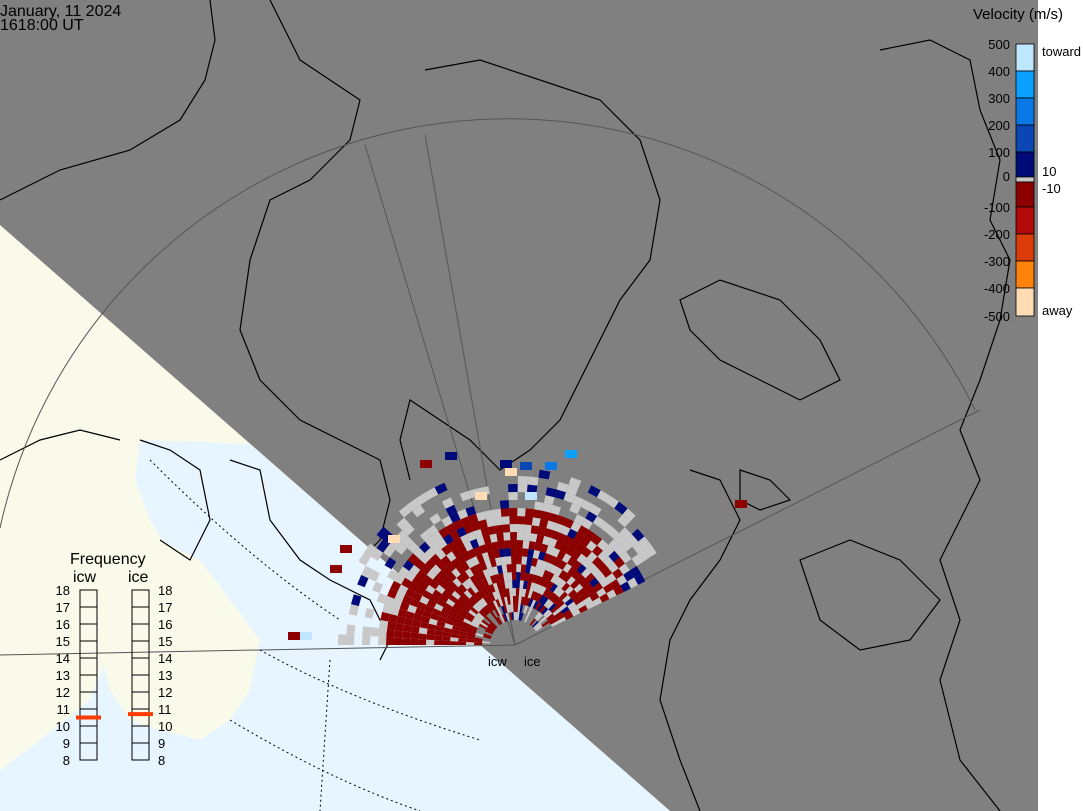 This screenshot has width=1083, height=811. I want to click on frequency-tick-icw: 16, so click(63, 624).